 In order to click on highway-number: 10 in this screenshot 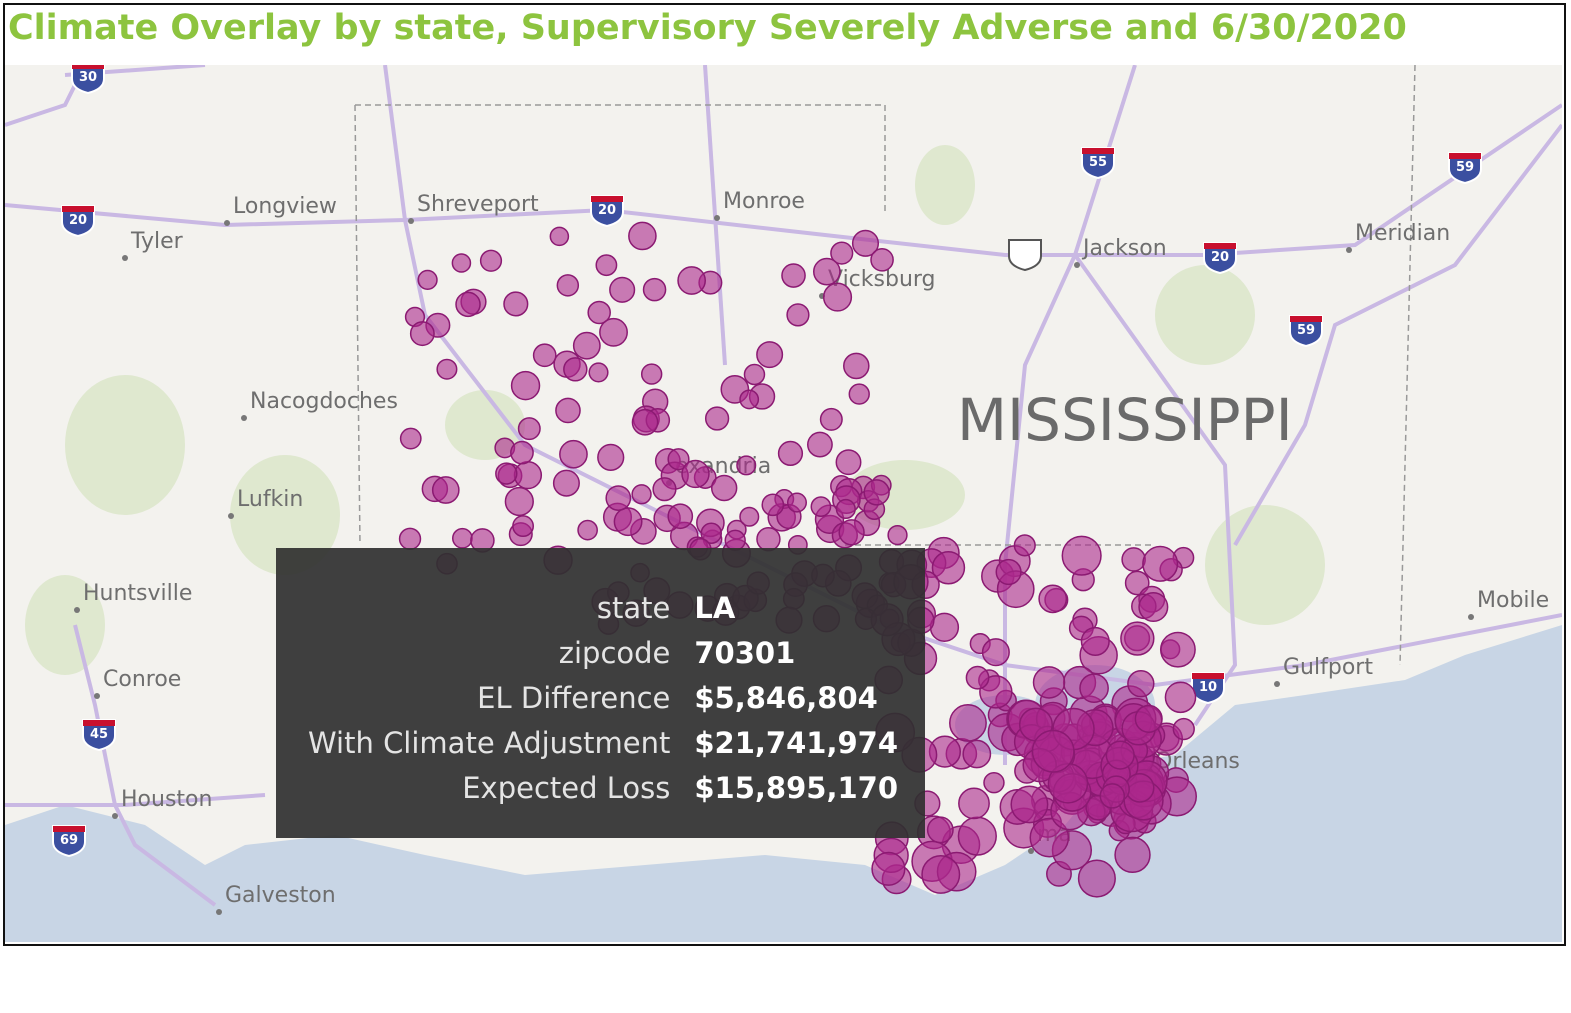, I will do `click(1208, 687)`.